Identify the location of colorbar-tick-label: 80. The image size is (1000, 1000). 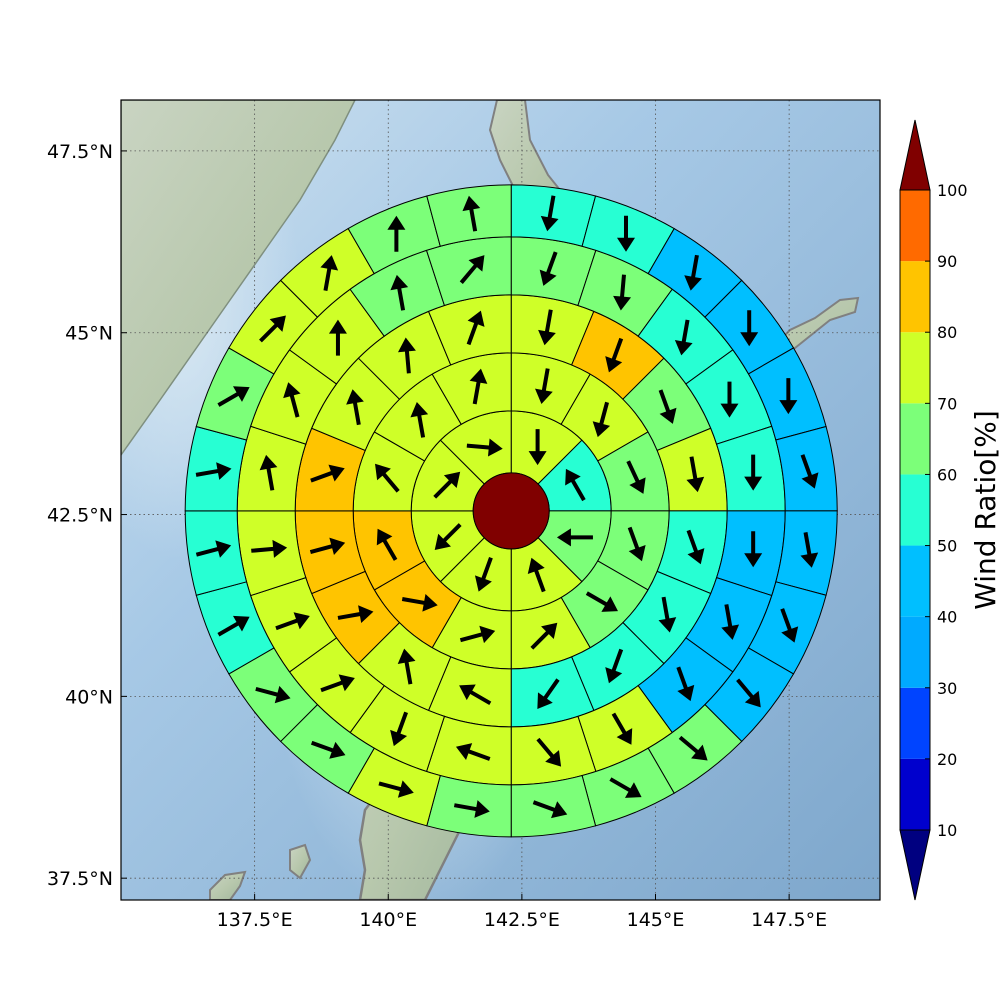
(947, 332).